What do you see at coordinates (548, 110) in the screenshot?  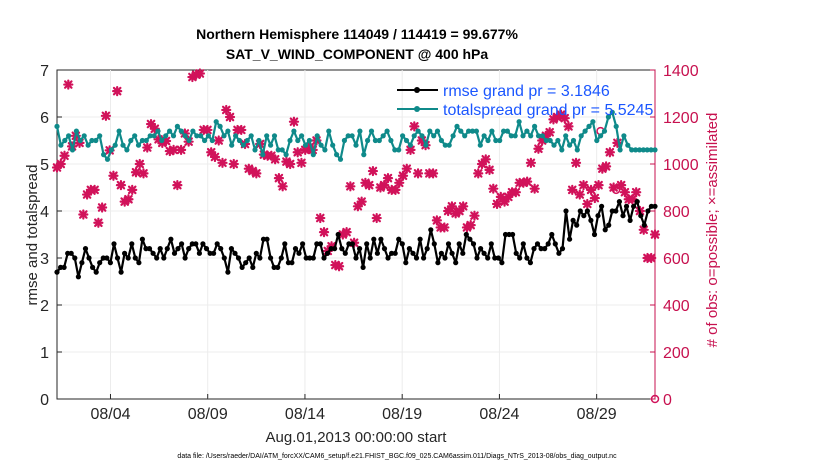 I see `legend-totalspread-label: totalspread grand pr = 5.5245` at bounding box center [548, 110].